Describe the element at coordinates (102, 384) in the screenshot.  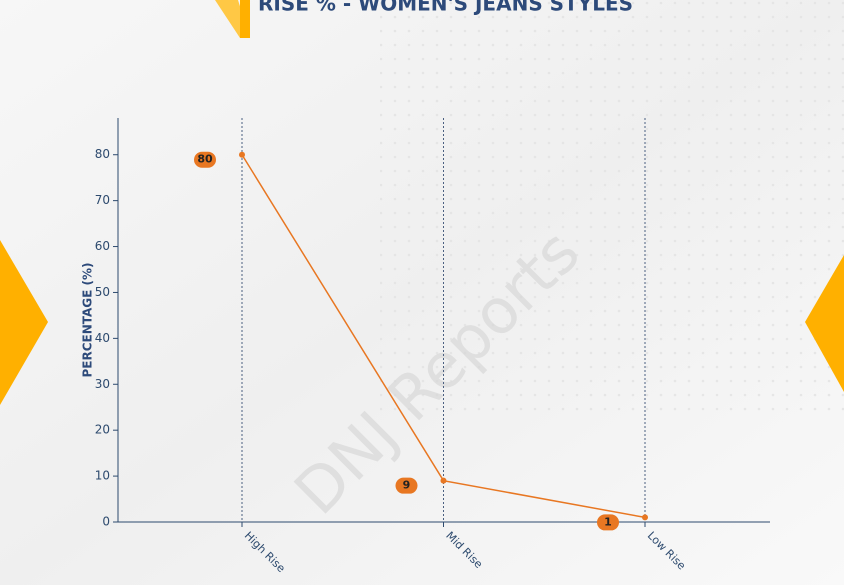
I see `y-tick-label: 30` at that location.